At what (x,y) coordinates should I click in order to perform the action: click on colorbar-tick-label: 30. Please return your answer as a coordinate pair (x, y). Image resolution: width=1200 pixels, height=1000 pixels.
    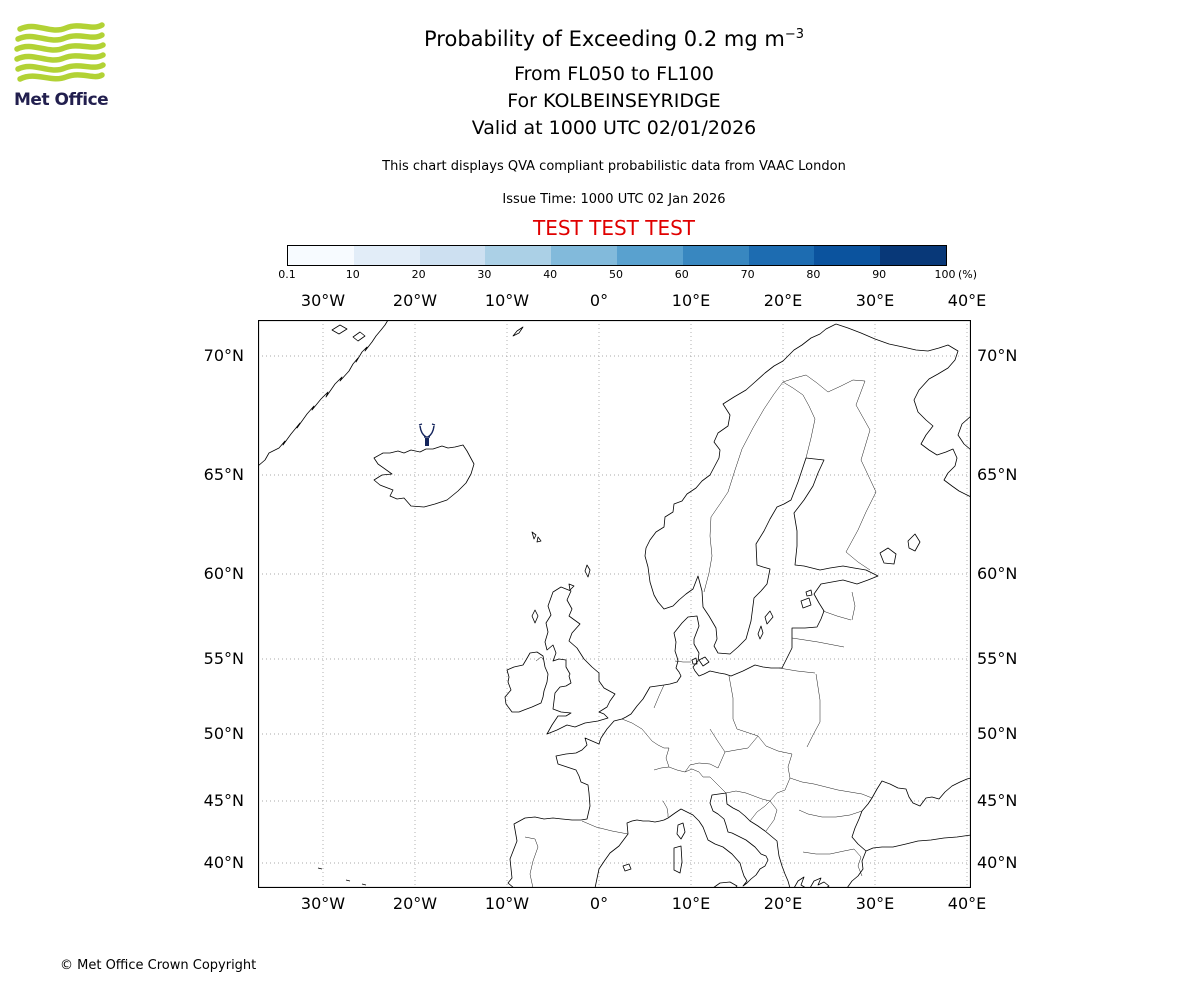
    Looking at the image, I should click on (484, 274).